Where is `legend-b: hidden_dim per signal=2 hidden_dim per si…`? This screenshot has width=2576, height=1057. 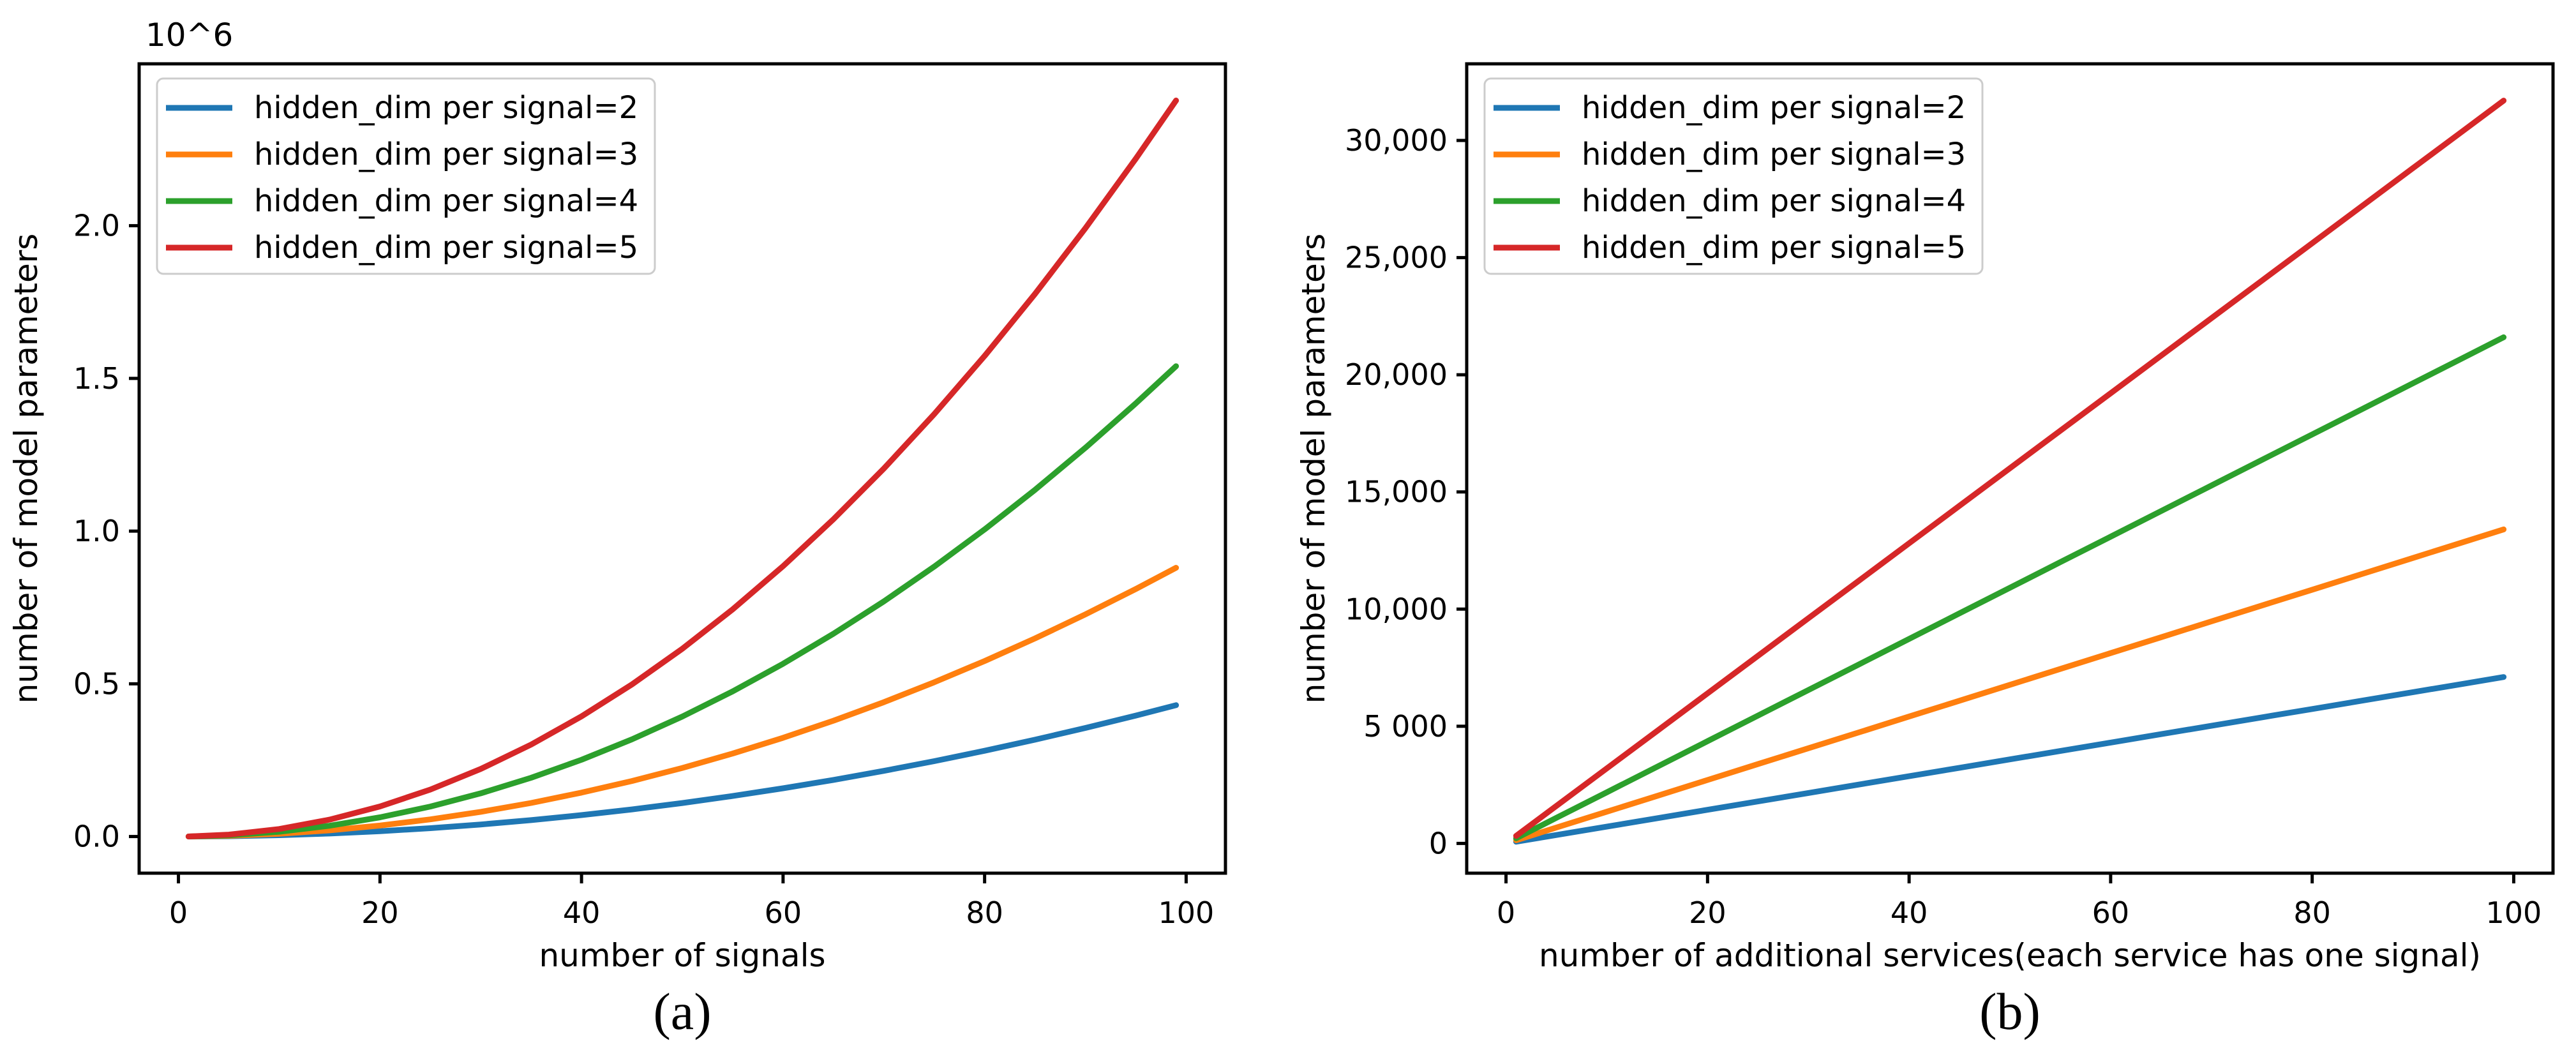 legend-b: hidden_dim per signal=2 hidden_dim per si… is located at coordinates (1733, 176).